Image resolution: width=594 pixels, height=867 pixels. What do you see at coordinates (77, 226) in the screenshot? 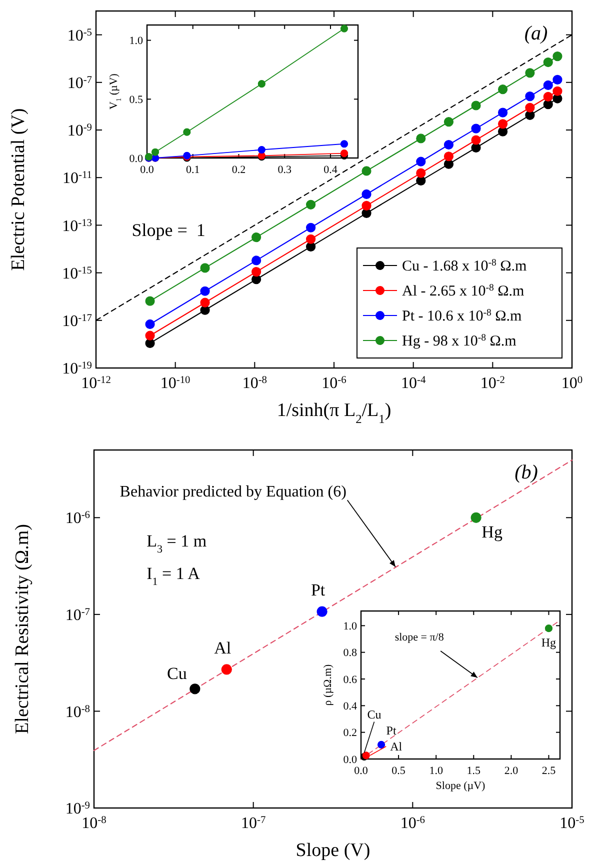
I see `y-tick-label: 10$^{-13}$` at bounding box center [77, 226].